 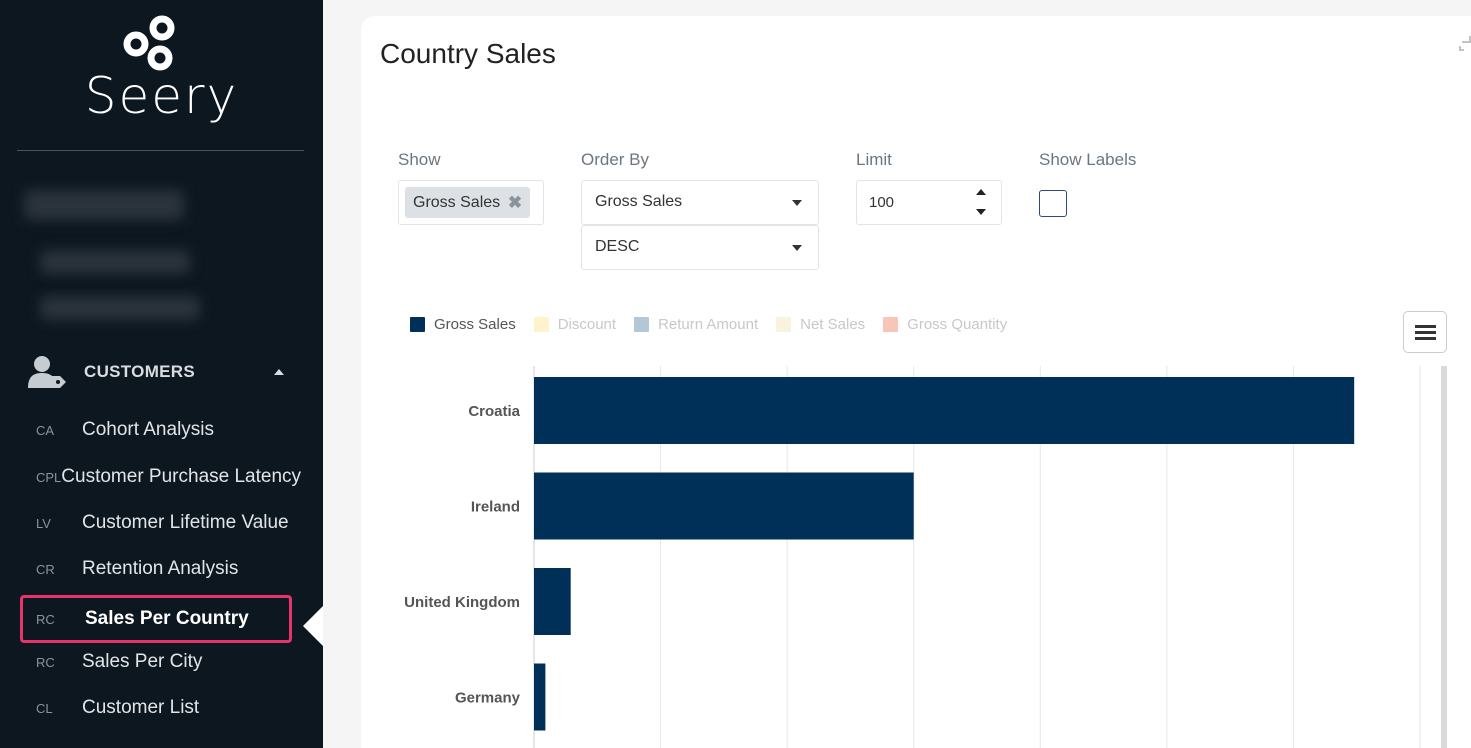 I want to click on show-chip-label: Gross Sales, so click(x=457, y=202).